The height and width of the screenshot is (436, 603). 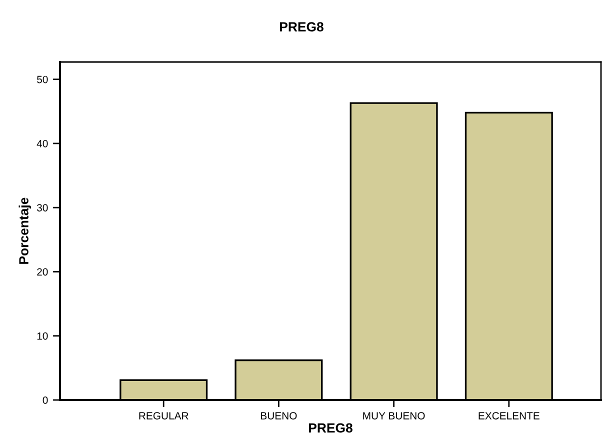 I want to click on y-tick-label: 20, so click(x=42, y=272).